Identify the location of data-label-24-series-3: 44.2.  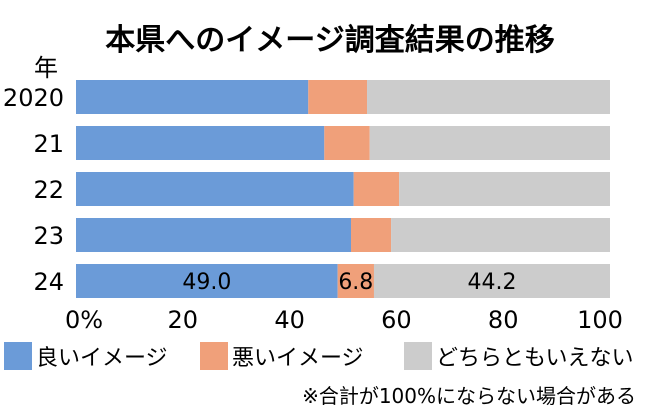
(491, 282).